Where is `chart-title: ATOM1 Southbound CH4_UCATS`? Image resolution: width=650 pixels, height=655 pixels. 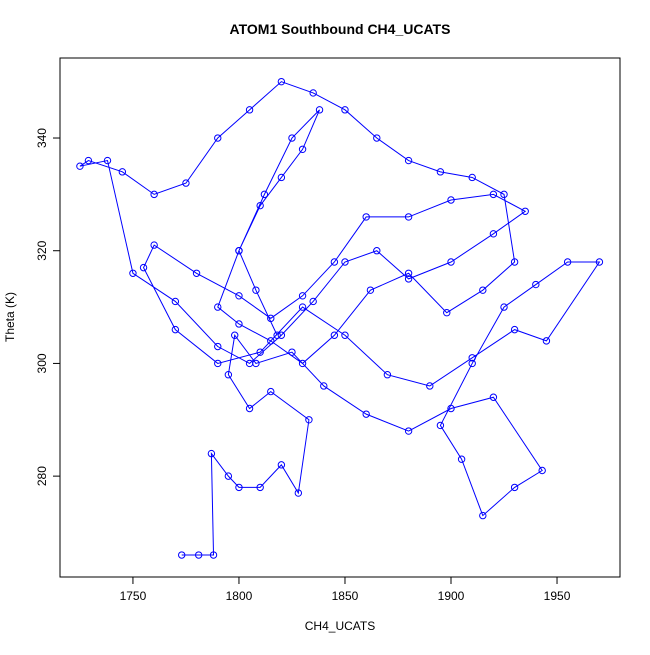
chart-title: ATOM1 Southbound CH4_UCATS is located at coordinates (340, 29).